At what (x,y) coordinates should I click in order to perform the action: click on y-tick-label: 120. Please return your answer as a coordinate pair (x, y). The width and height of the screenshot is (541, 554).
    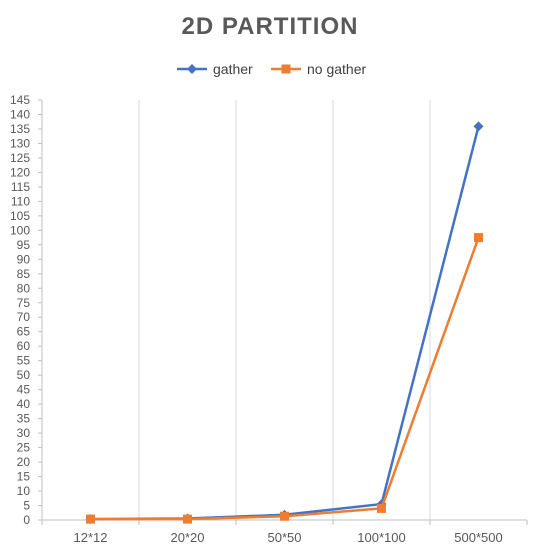
    Looking at the image, I should click on (20, 172).